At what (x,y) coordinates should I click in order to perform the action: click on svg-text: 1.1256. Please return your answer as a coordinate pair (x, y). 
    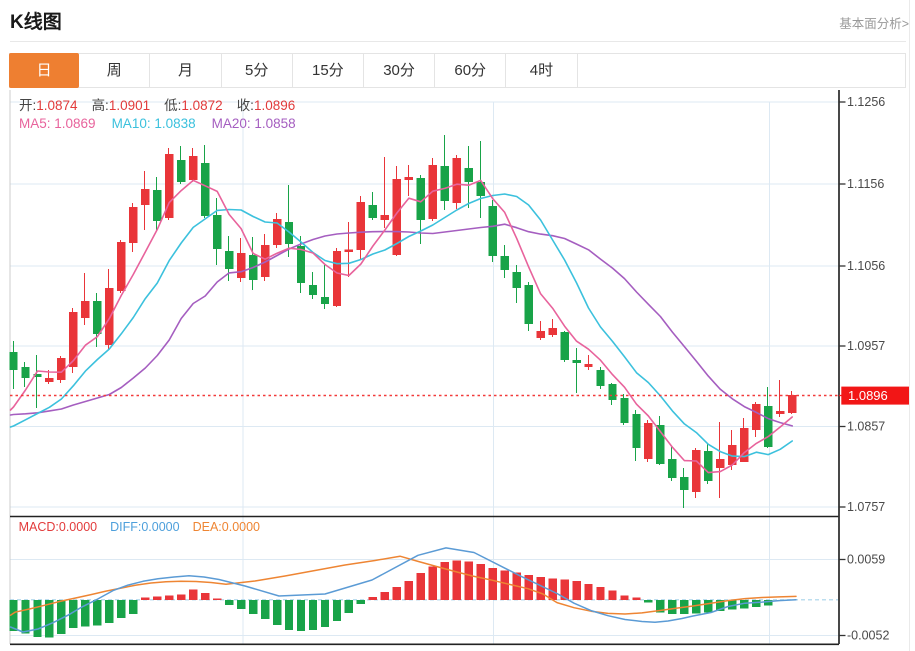
    Looking at the image, I should click on (866, 102).